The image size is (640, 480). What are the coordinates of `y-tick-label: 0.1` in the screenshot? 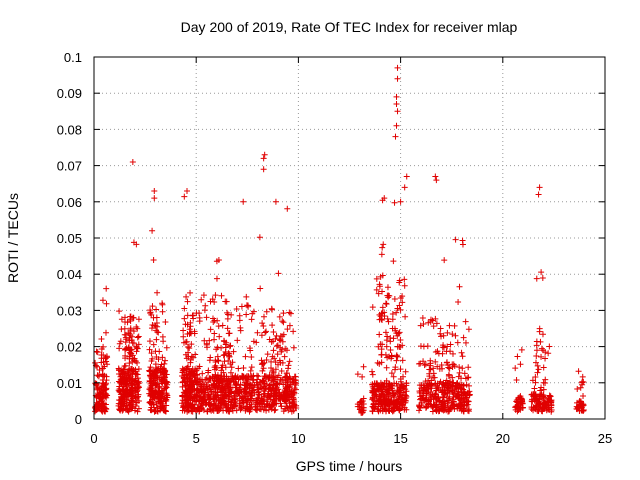 It's located at (73, 57).